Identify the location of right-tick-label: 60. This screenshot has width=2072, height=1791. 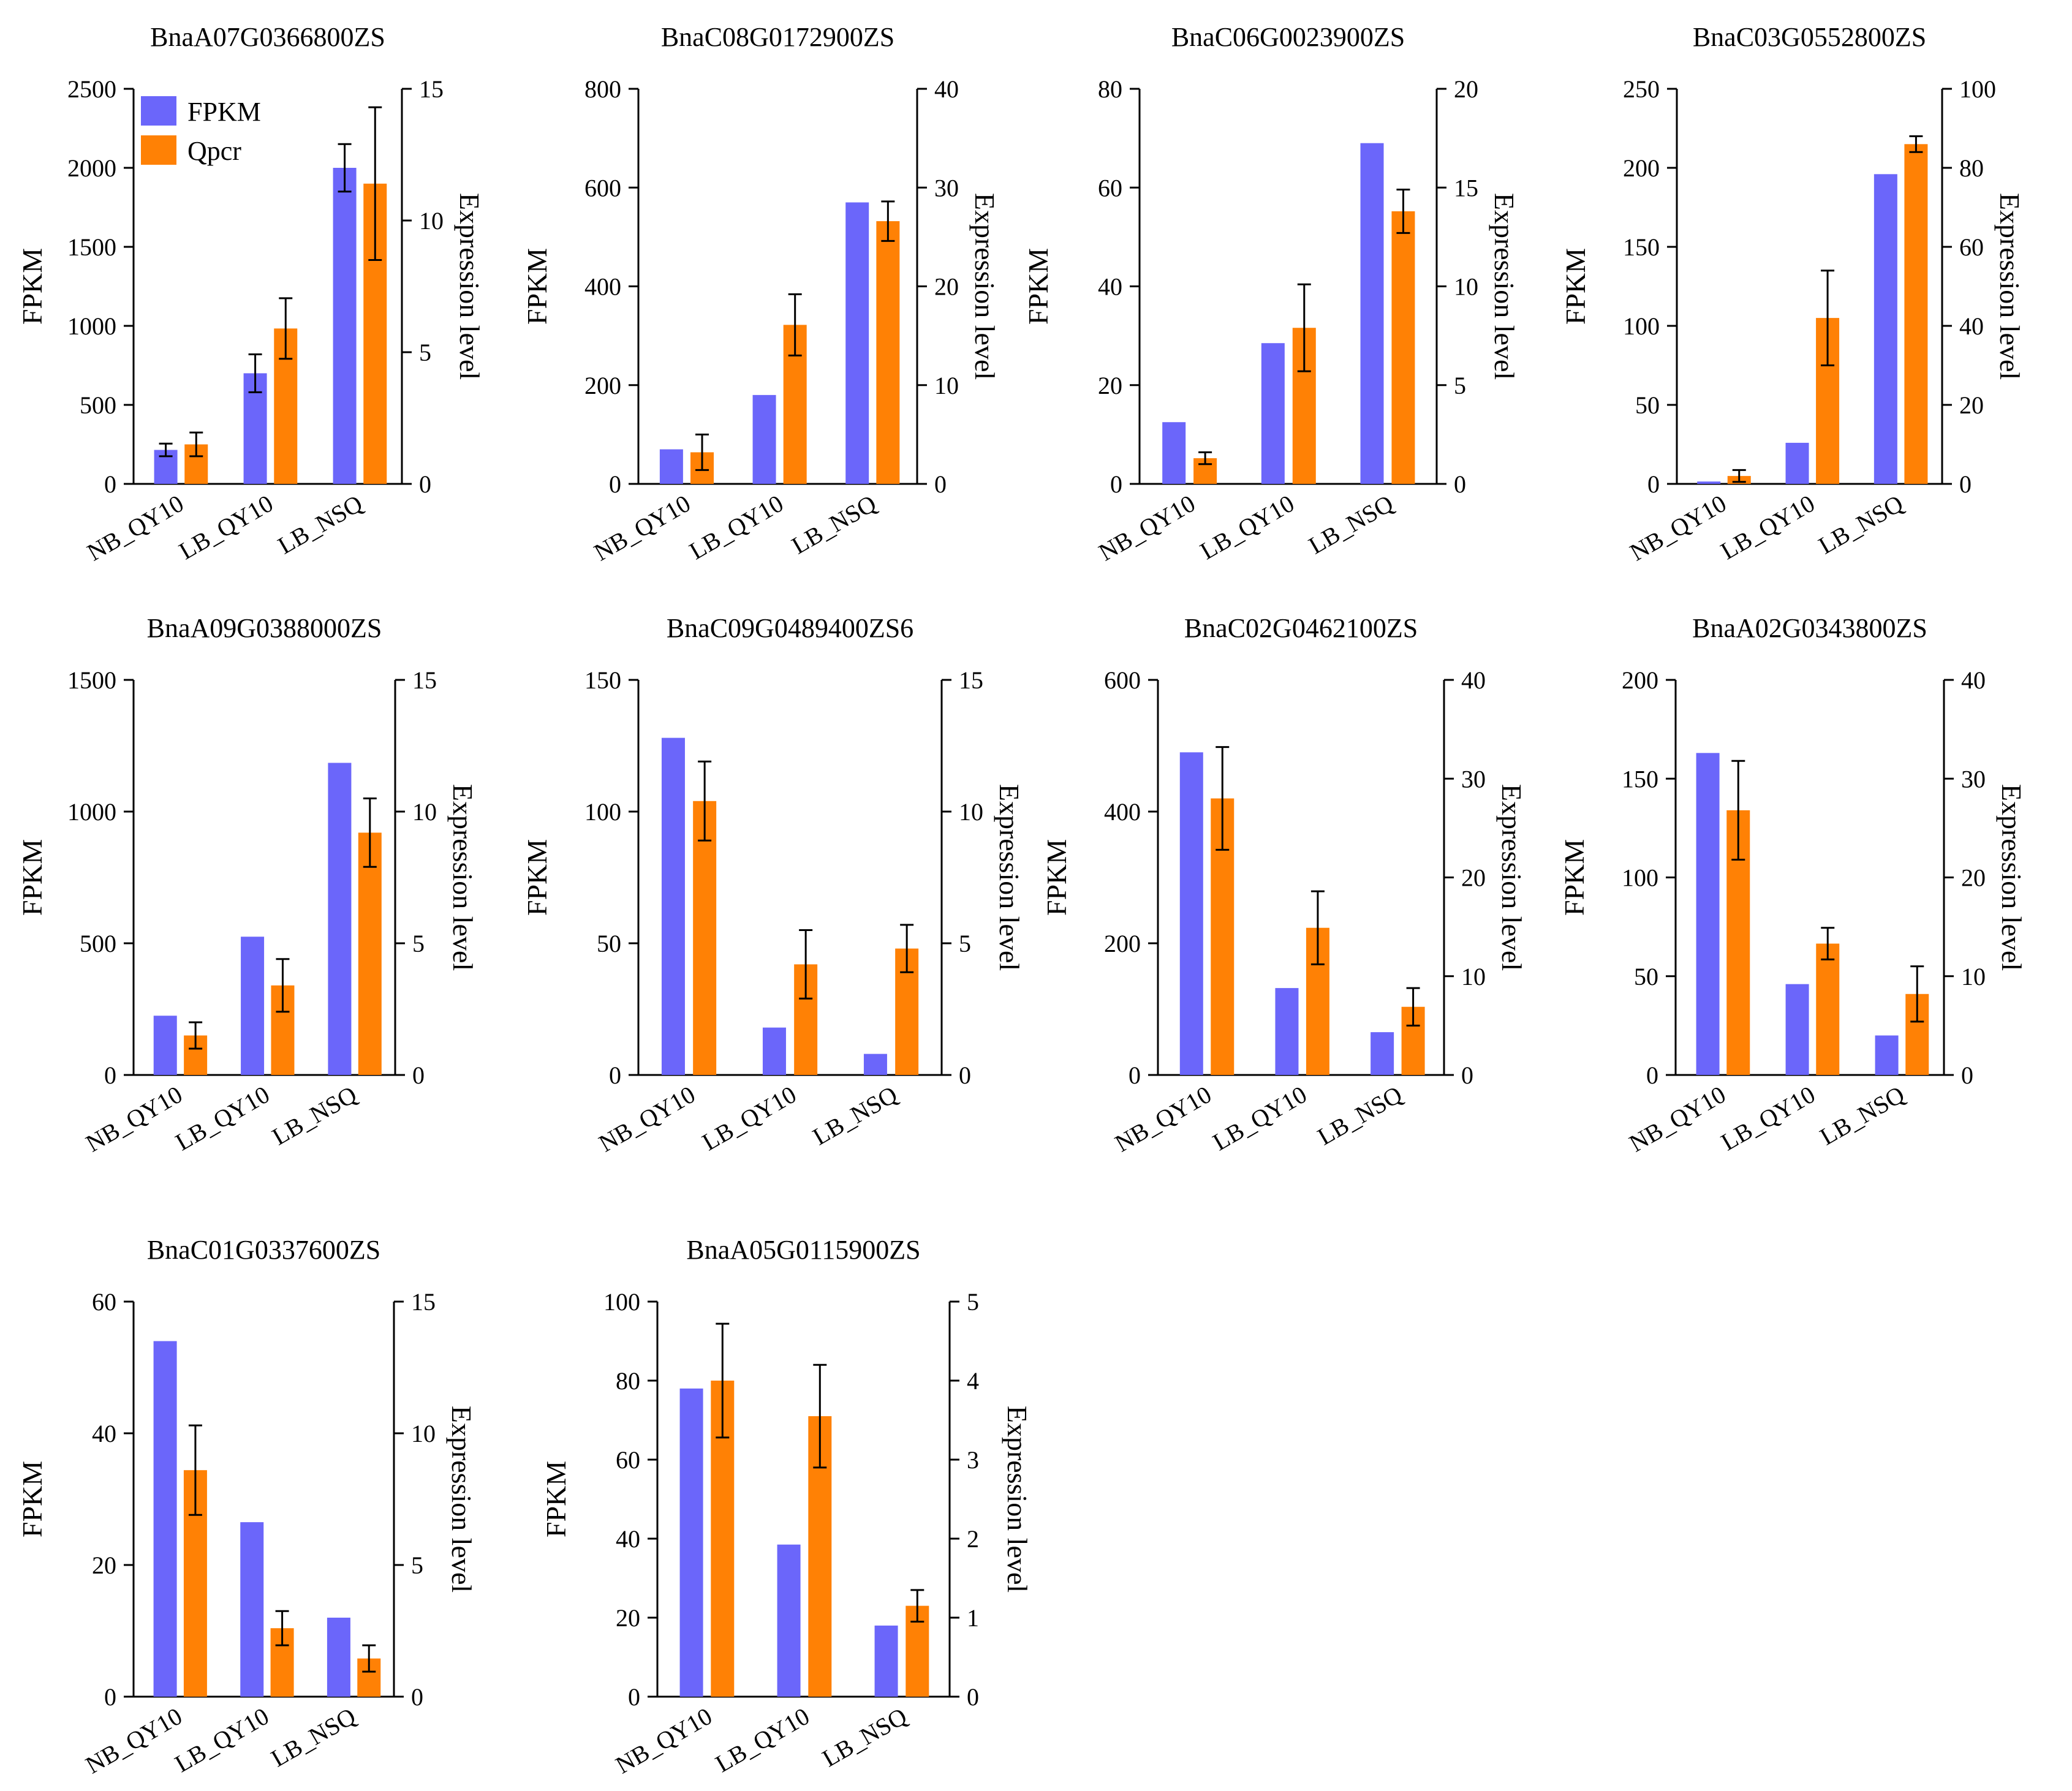
(1971, 247).